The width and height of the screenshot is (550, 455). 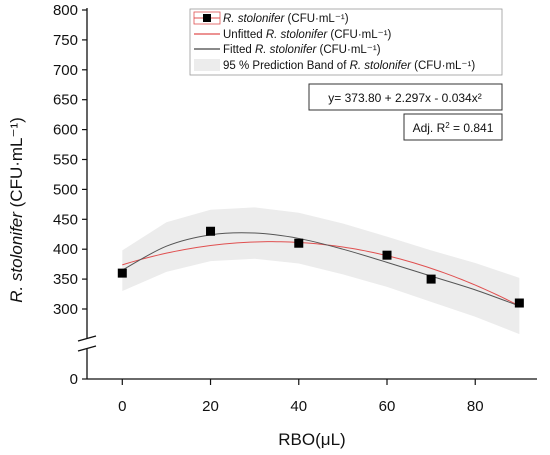 What do you see at coordinates (65, 219) in the screenshot?
I see `y-tick-label: 450` at bounding box center [65, 219].